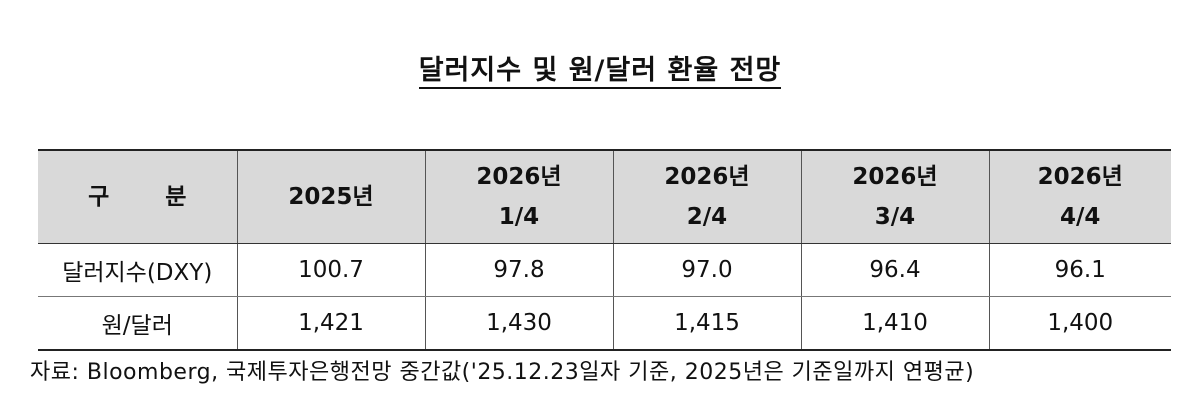 This screenshot has height=408, width=1200. Describe the element at coordinates (600, 72) in the screenshot. I see `page-title-text: 달러지수 및 원/달러 환율 전망` at that location.